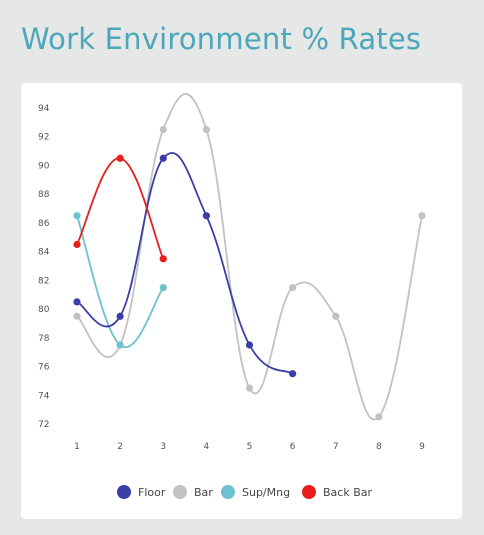  Describe the element at coordinates (44, 253) in the screenshot. I see `y-tick-label: 84` at that location.